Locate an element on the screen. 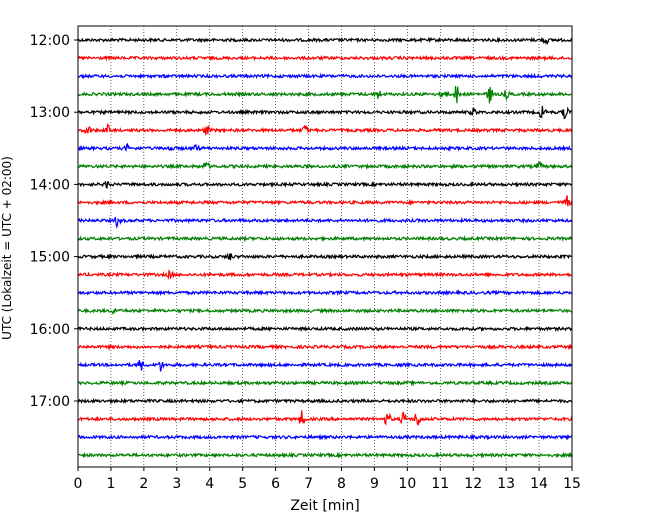  x-tick-label: 8 is located at coordinates (341, 484).